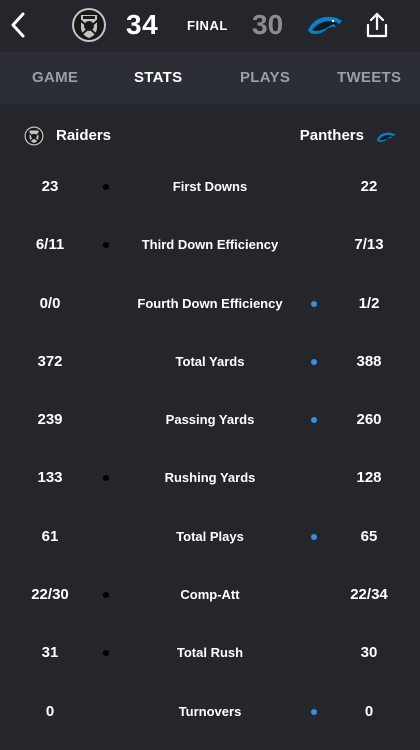 The image size is (420, 750). What do you see at coordinates (369, 536) in the screenshot?
I see `away-stat-value: 65` at bounding box center [369, 536].